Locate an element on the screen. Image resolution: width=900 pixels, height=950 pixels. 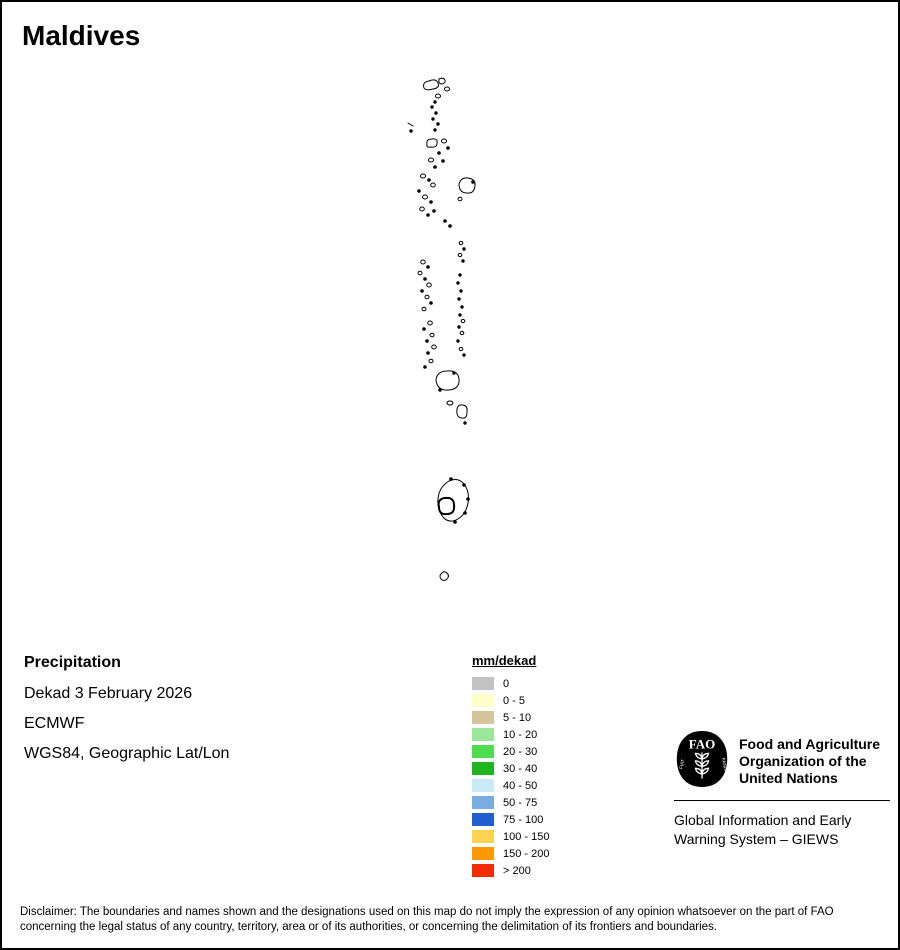
legend-label: 100 - 150 is located at coordinates (526, 836).